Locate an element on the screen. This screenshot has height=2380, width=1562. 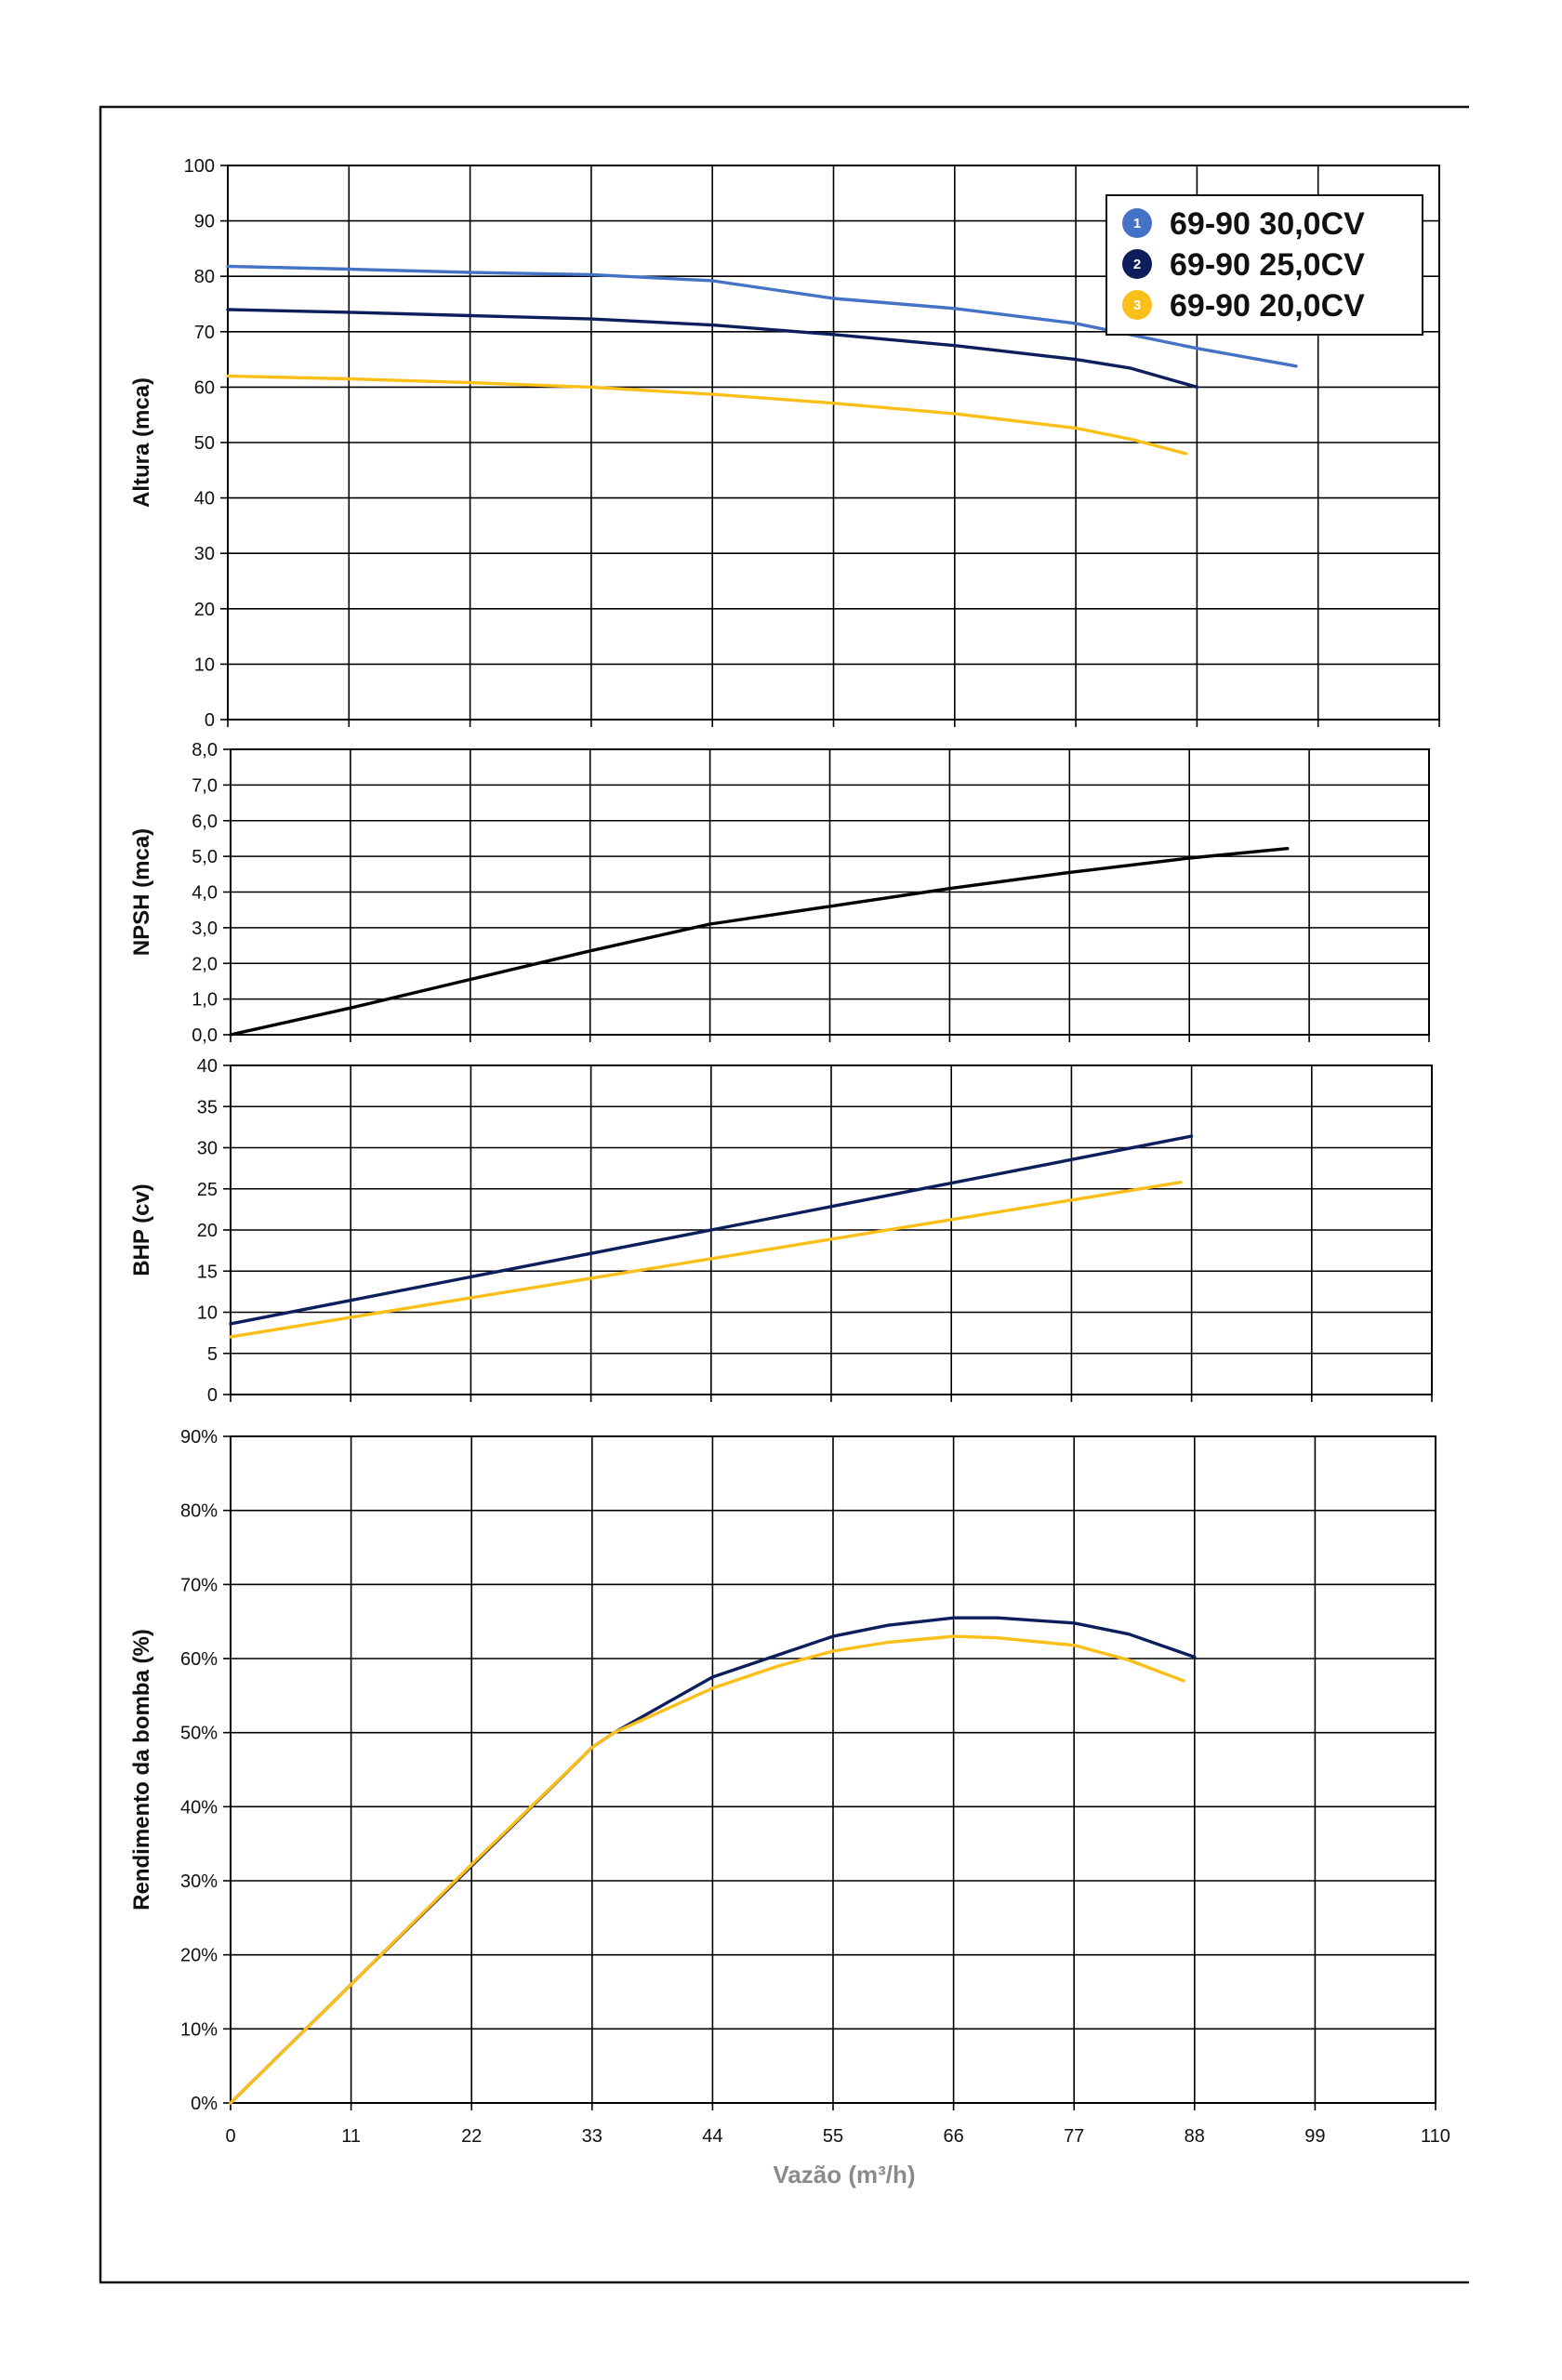
y-tick-label: 5 is located at coordinates (213, 1354).